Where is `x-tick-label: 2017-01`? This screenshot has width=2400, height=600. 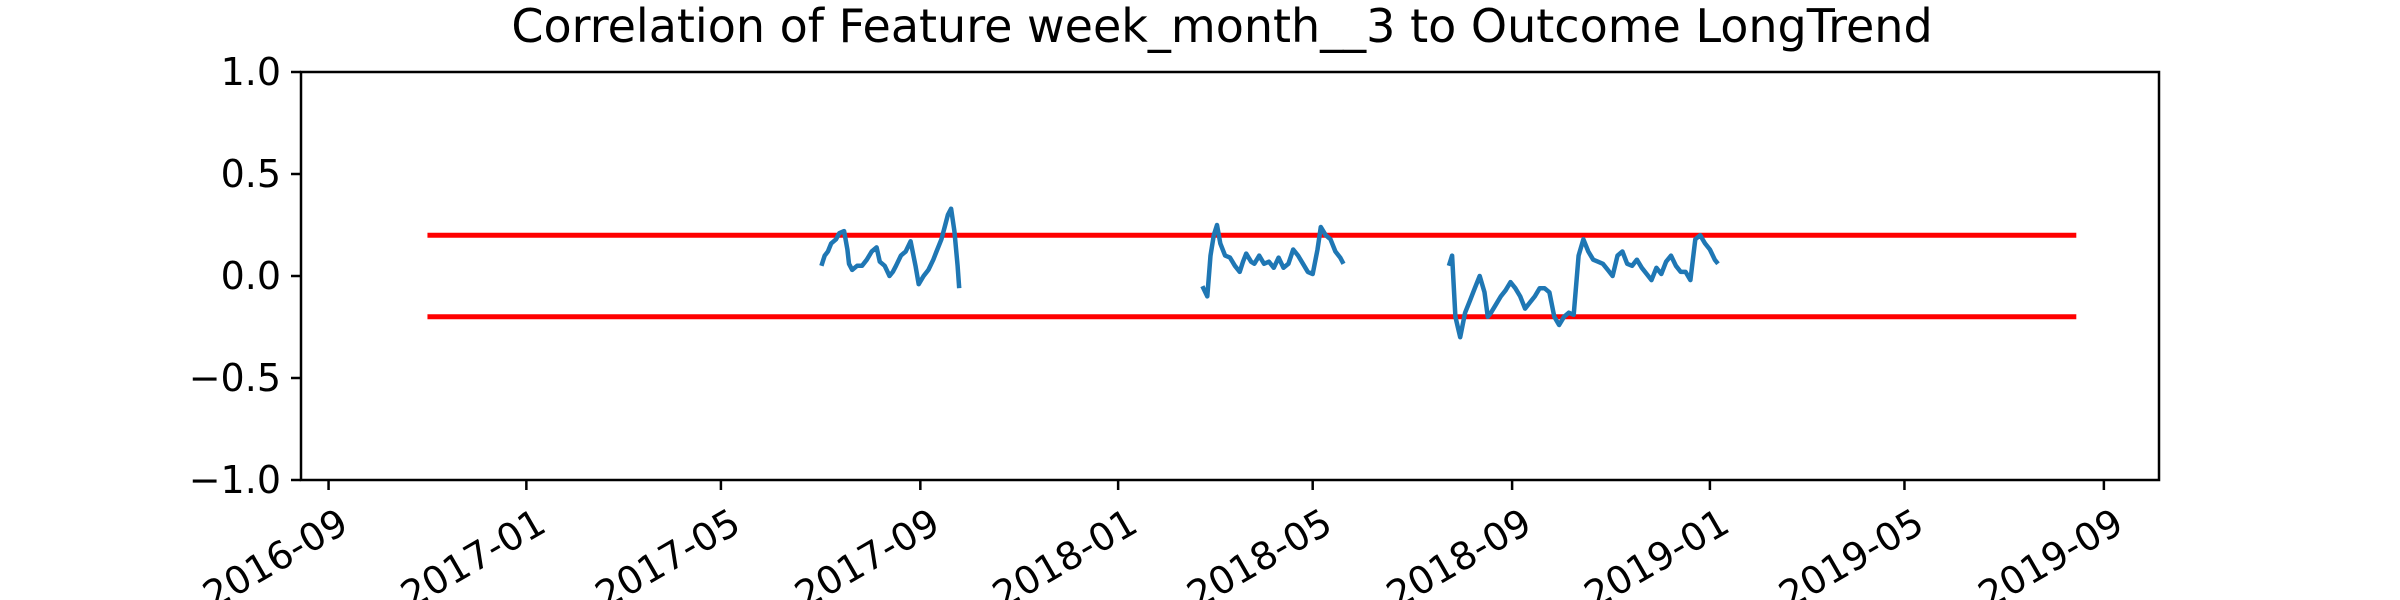
x-tick-label: 2017-01 is located at coordinates (473, 550).